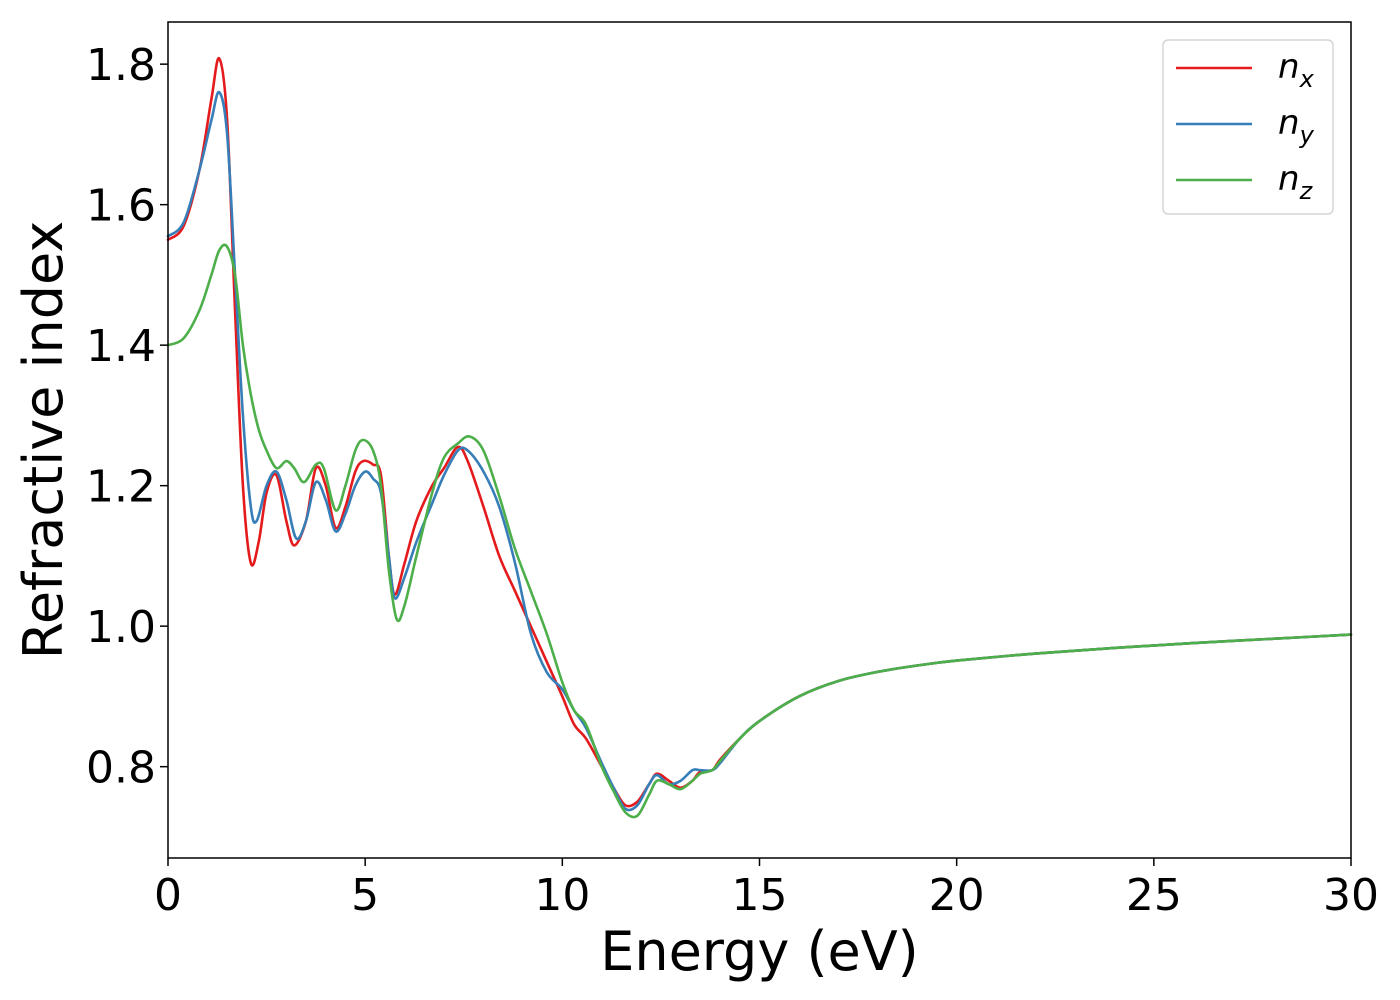 The width and height of the screenshot is (1400, 1000). What do you see at coordinates (760, 895) in the screenshot?
I see `x-tick-label: 15` at bounding box center [760, 895].